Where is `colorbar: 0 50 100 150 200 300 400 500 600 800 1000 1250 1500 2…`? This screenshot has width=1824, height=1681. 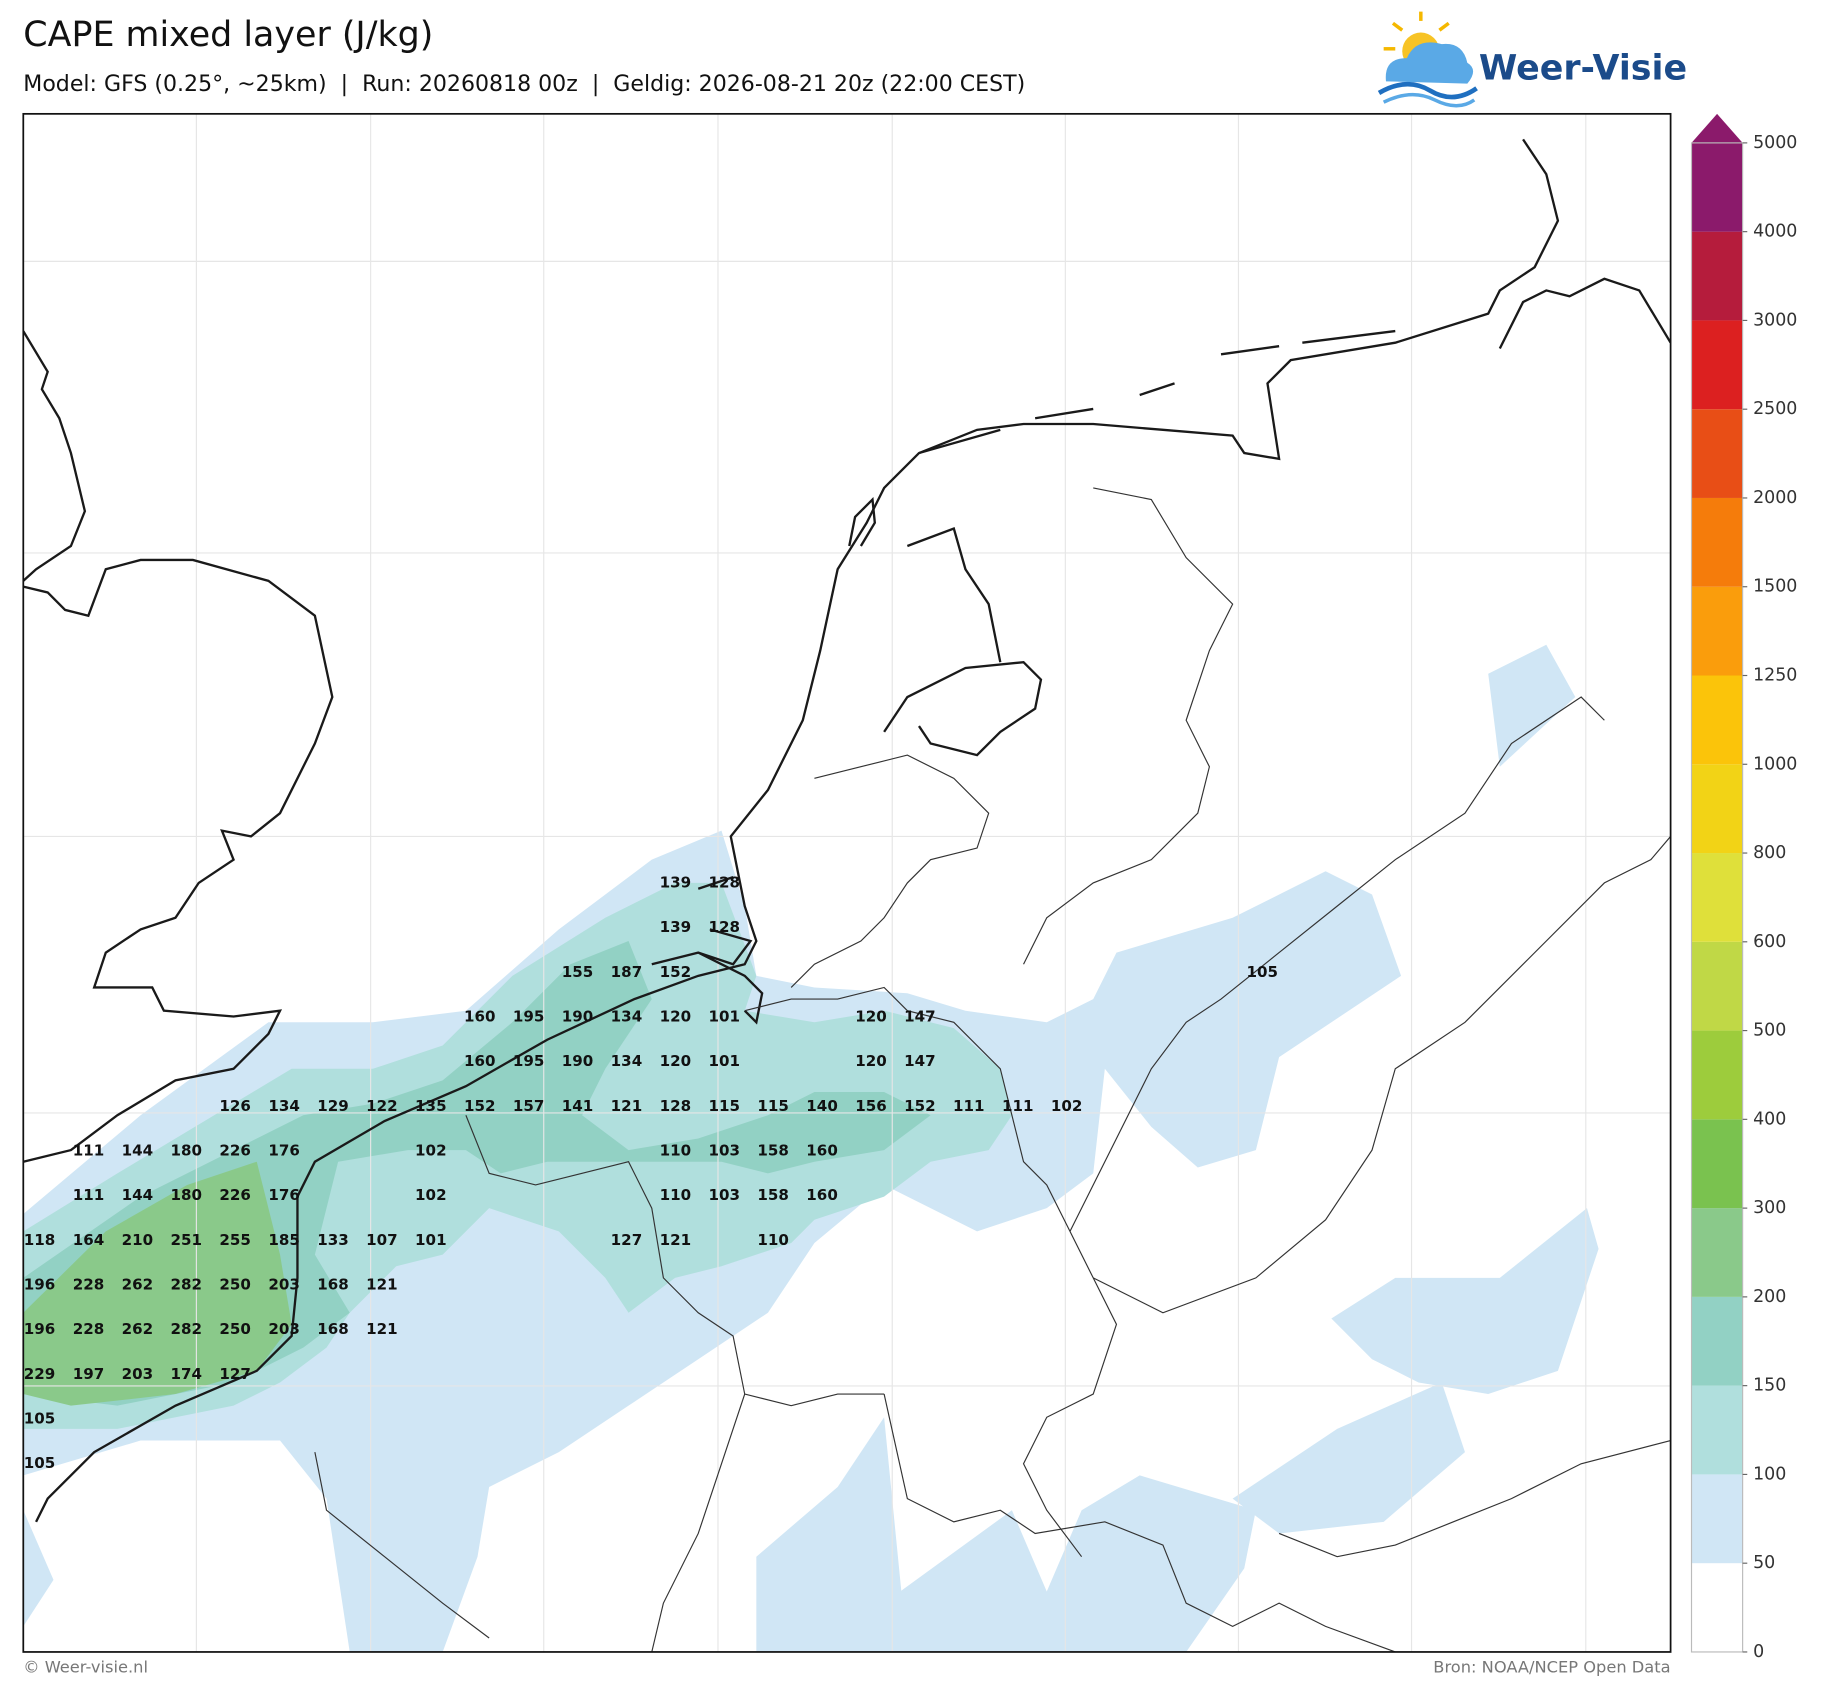
colorbar: 0 50 100 150 200 300 400 500 600 800 1000 1250 1500 2… is located at coordinates (1743, 887).